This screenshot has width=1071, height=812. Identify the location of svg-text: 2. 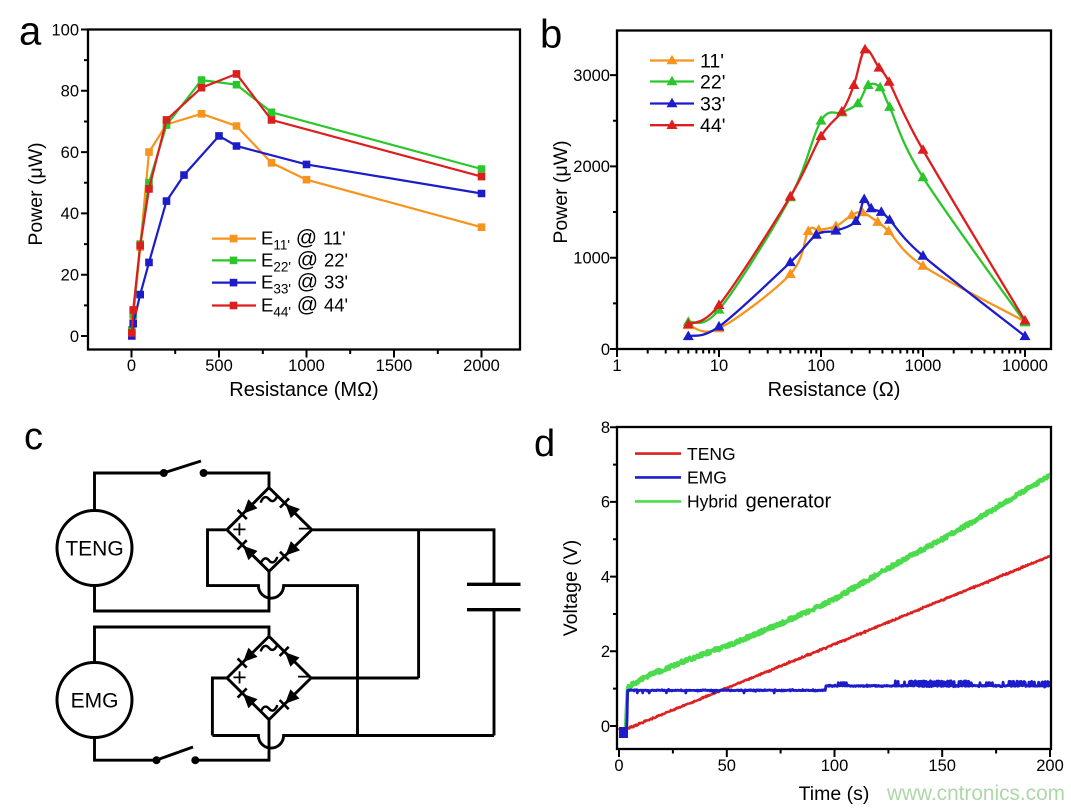
(605, 652).